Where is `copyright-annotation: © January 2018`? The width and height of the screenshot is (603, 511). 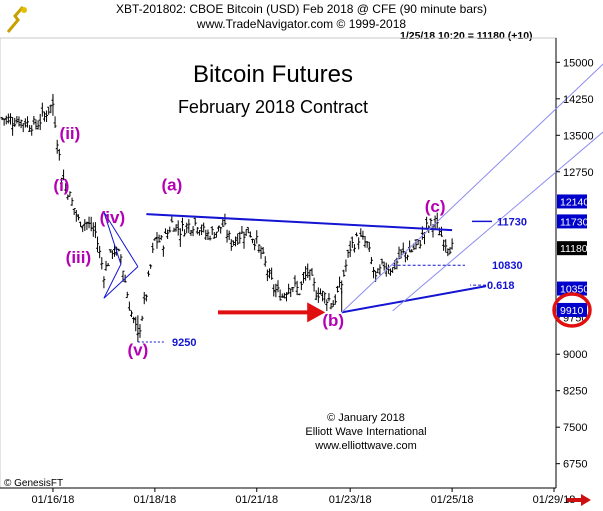 copyright-annotation: © January 2018 is located at coordinates (366, 418).